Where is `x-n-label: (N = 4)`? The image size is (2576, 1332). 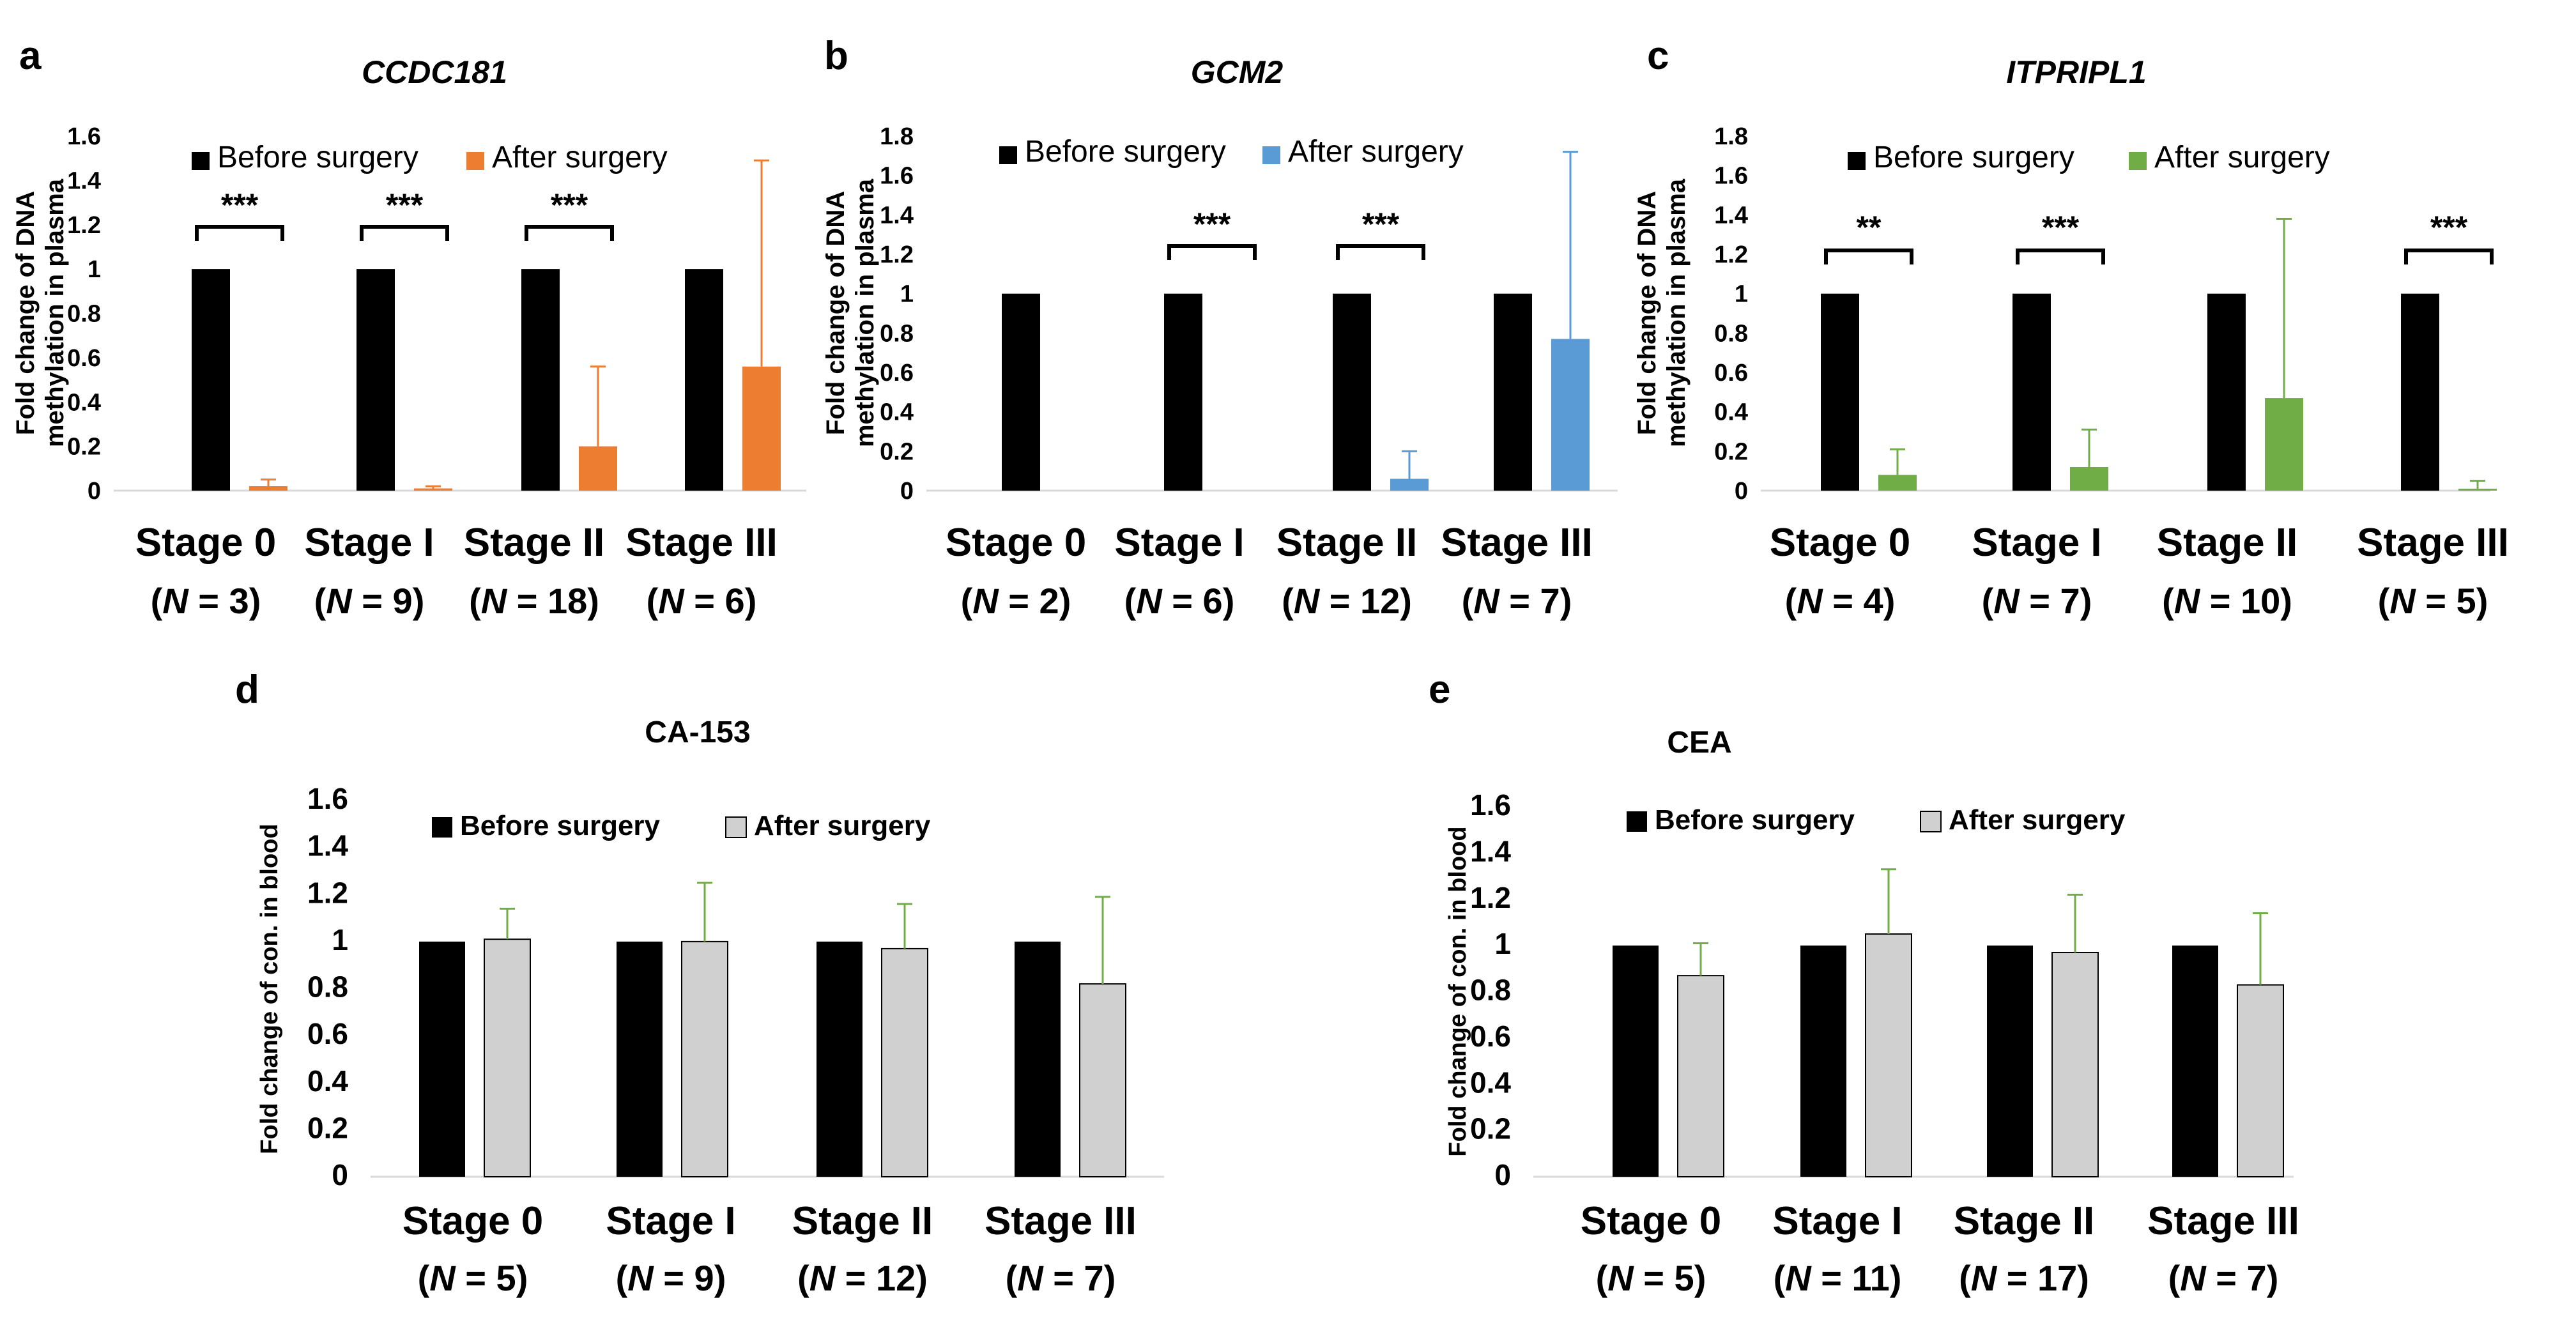
x-n-label: (N = 4) is located at coordinates (1840, 601).